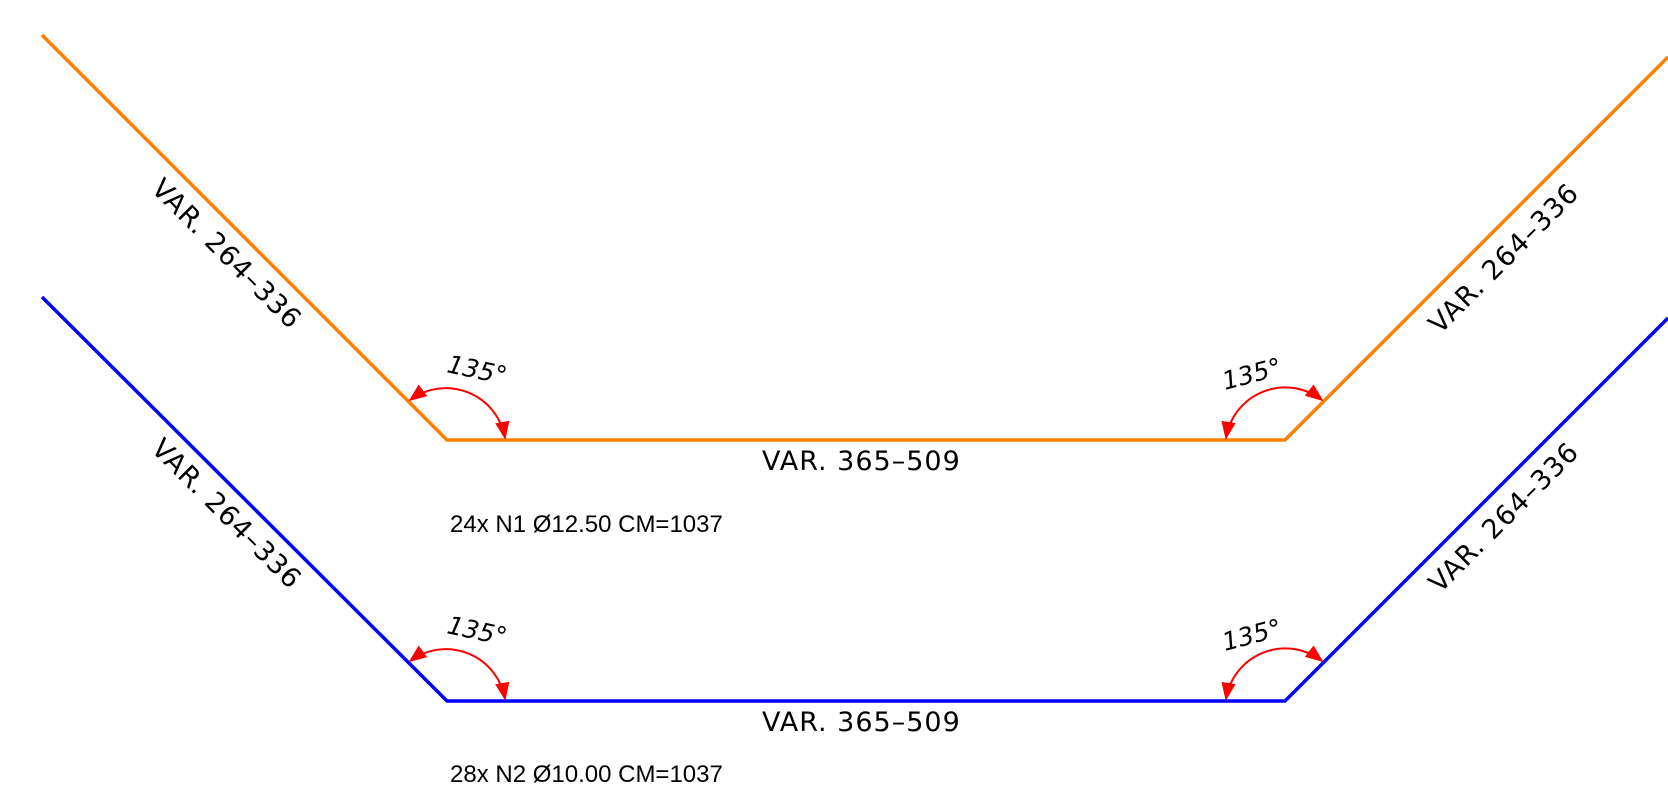 This screenshot has height=796, width=1668. What do you see at coordinates (1504, 517) in the screenshot?
I see `bar-n2-right-leg-label: VAR. 264–336` at bounding box center [1504, 517].